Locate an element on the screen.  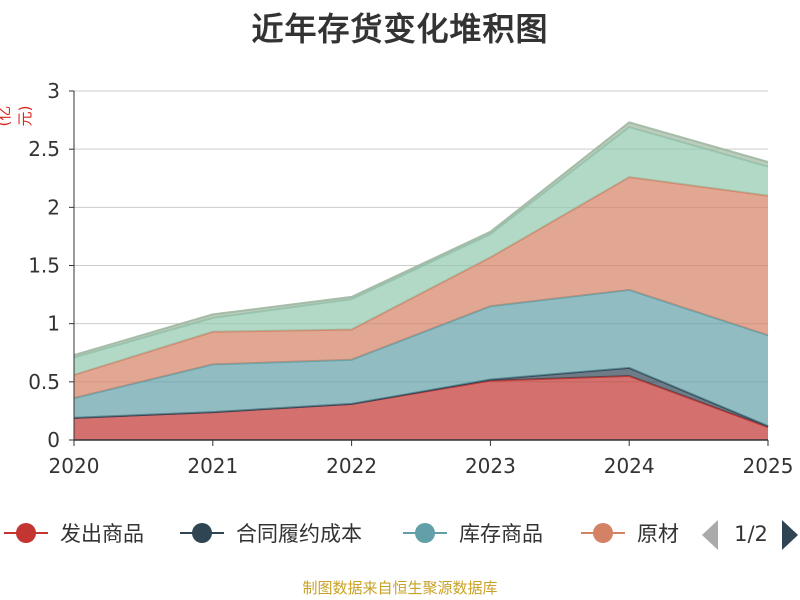
legend-label: 发出商品 is located at coordinates (102, 534).